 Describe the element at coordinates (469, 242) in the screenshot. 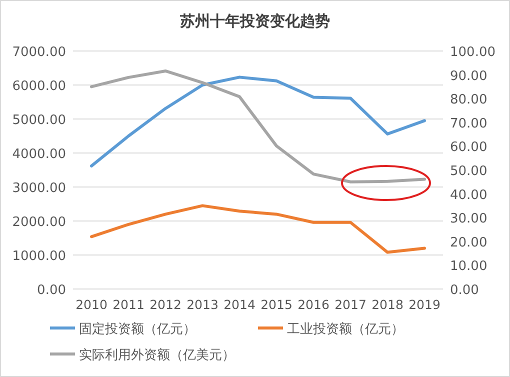

I see `y2-tick-label: 20.00` at that location.